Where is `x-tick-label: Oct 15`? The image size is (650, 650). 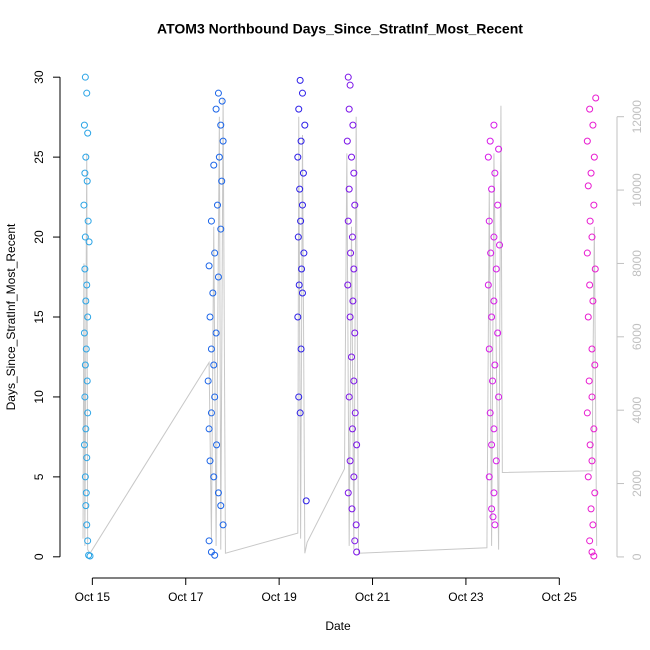
x-tick-label: Oct 15 is located at coordinates (93, 597).